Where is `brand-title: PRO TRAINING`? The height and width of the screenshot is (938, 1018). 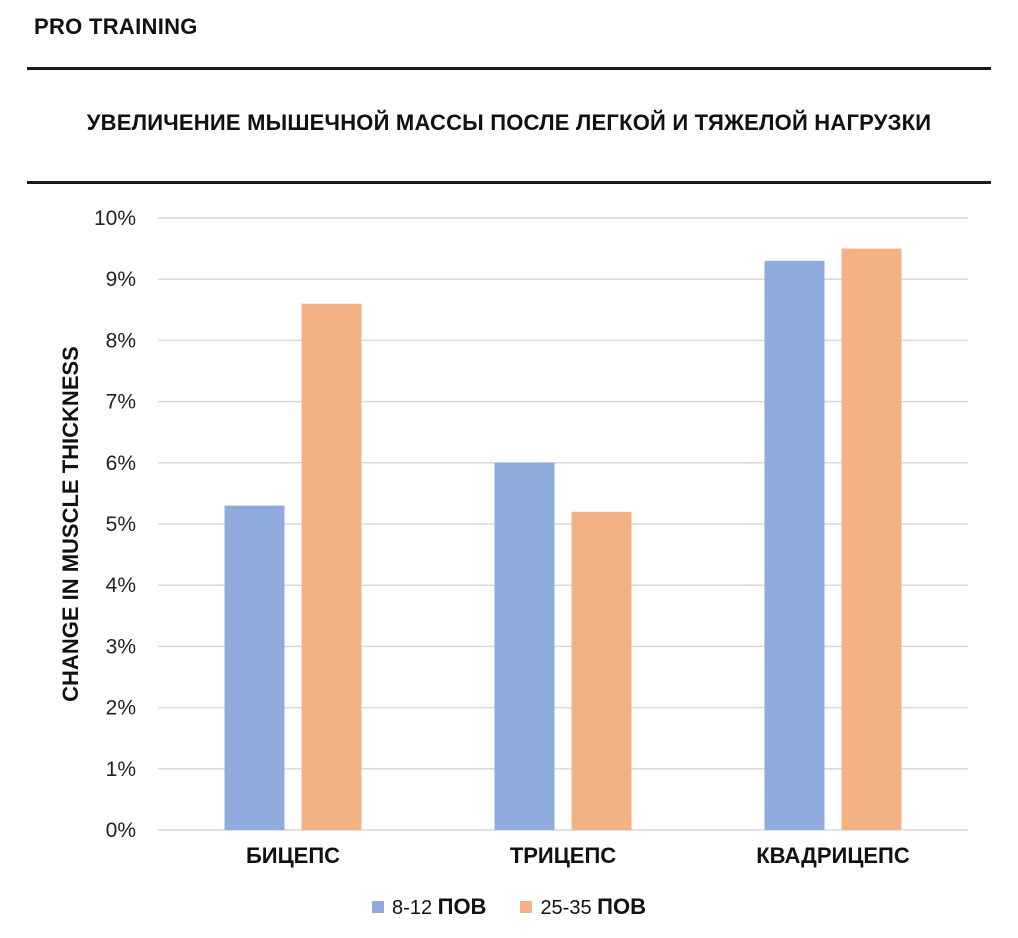 brand-title: PRO TRAINING is located at coordinates (116, 26).